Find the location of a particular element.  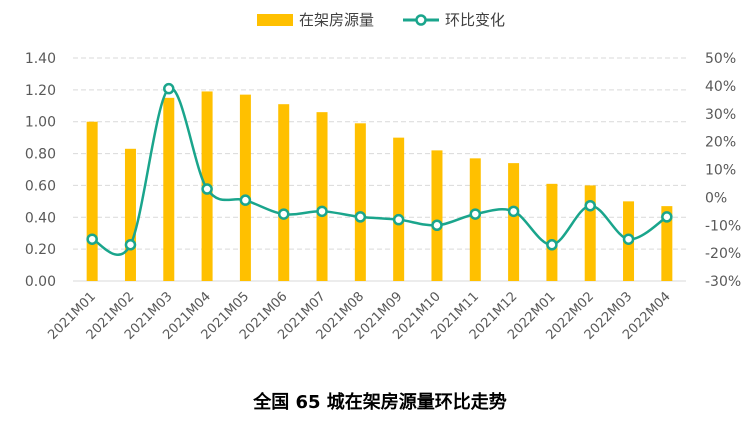

left-tick-label: 1.20 is located at coordinates (40, 91).